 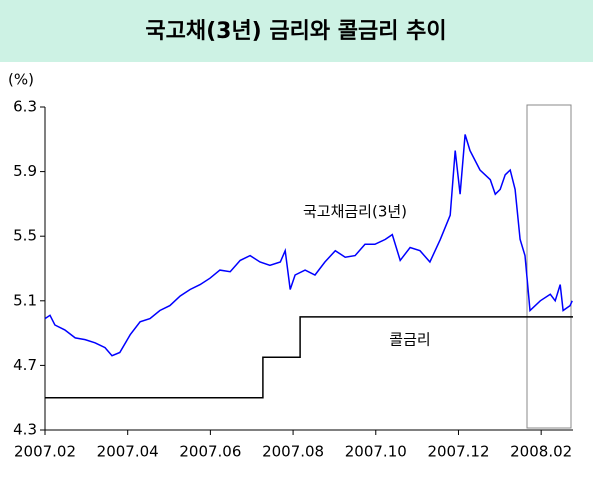 What do you see at coordinates (25, 171) in the screenshot?
I see `y-tick-label: 5.9` at bounding box center [25, 171].